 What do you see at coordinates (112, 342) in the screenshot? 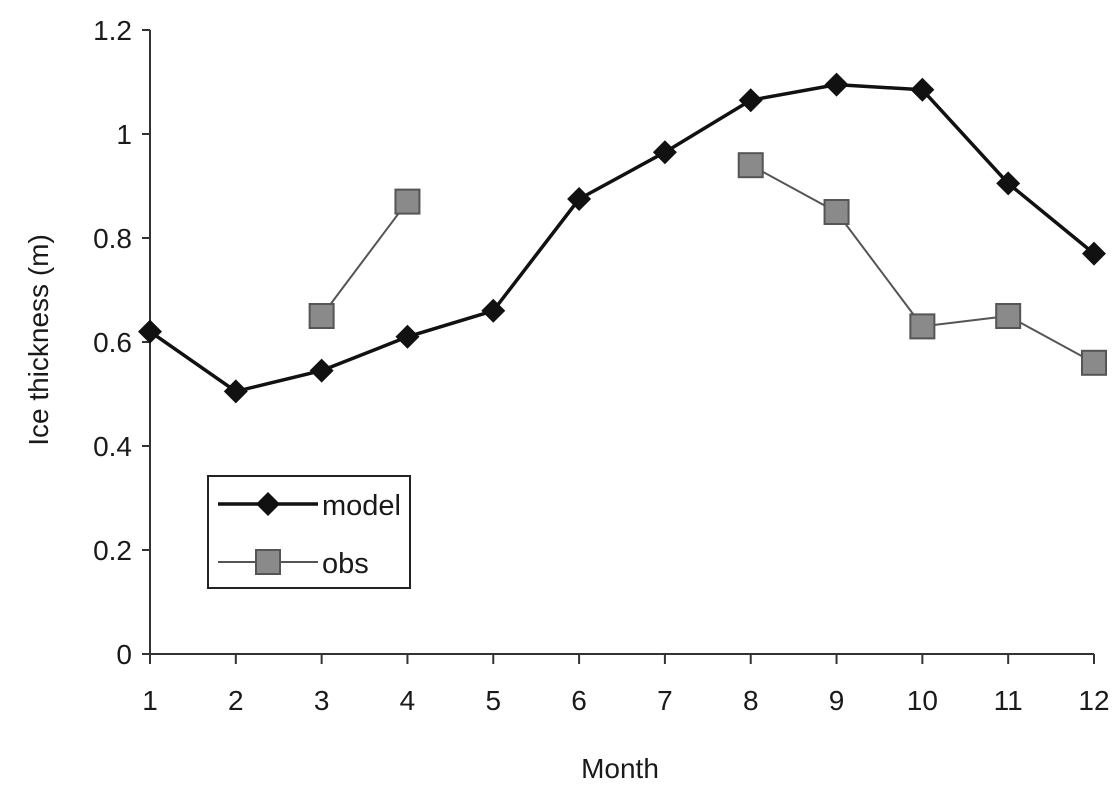
I see `y-tick-label: 0.6` at bounding box center [112, 342].